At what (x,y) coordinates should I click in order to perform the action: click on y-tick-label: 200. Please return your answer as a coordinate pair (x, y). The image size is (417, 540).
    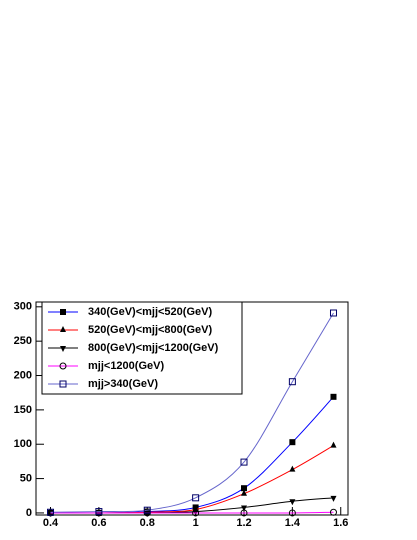
    Looking at the image, I should click on (23, 375).